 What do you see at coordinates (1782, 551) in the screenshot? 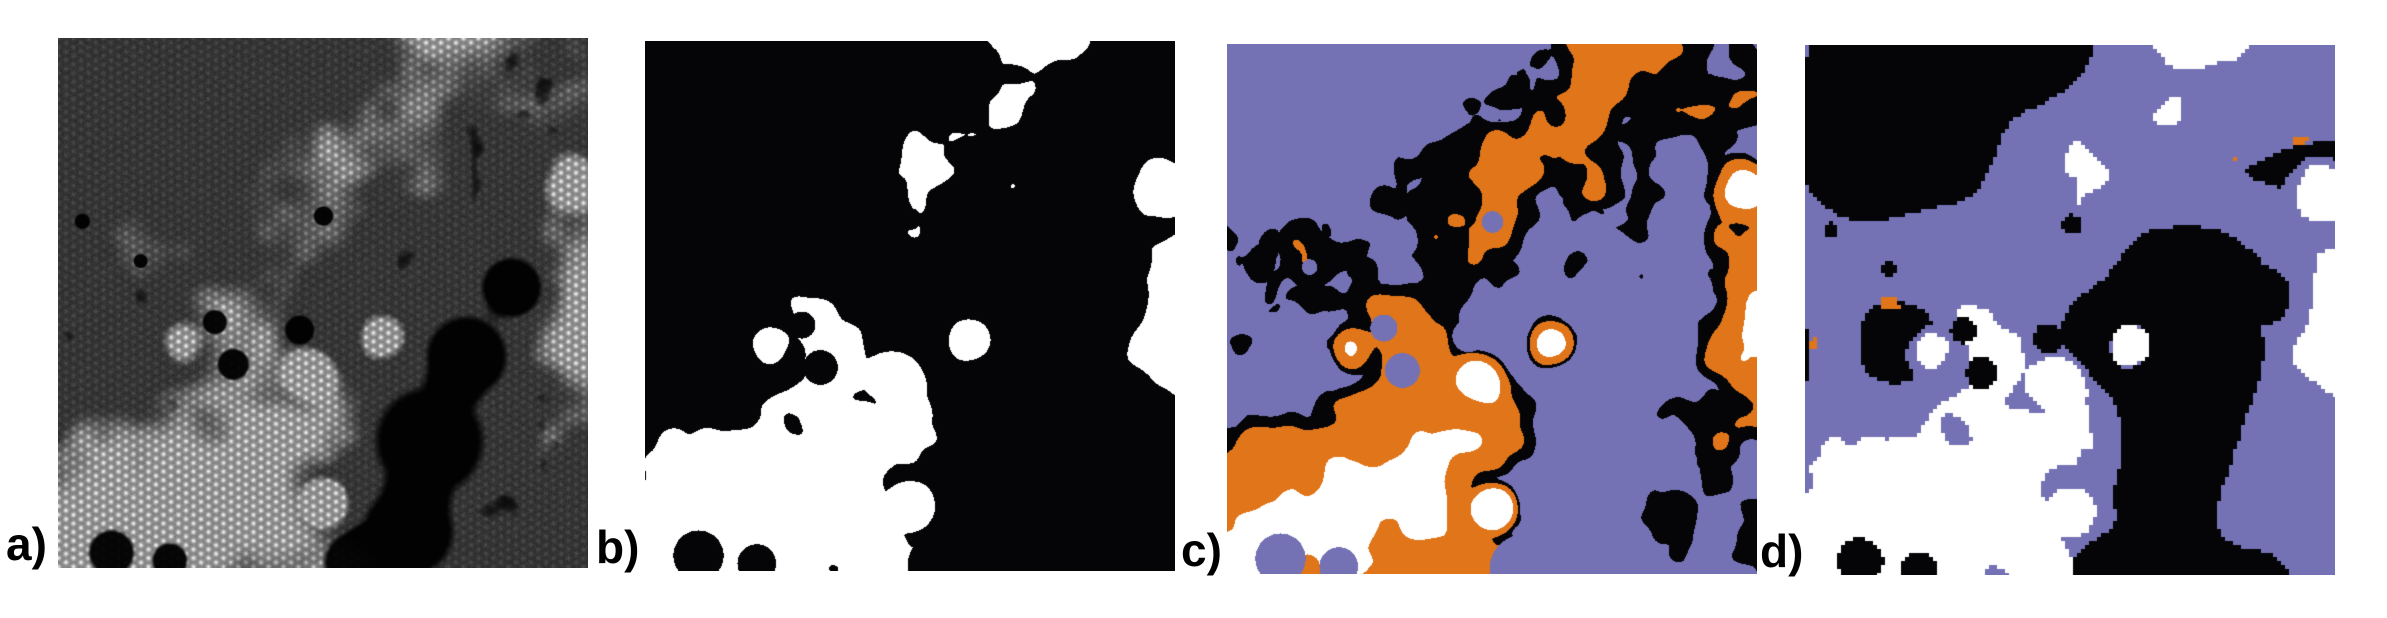
I see `panel-d-label: d)` at bounding box center [1782, 551].